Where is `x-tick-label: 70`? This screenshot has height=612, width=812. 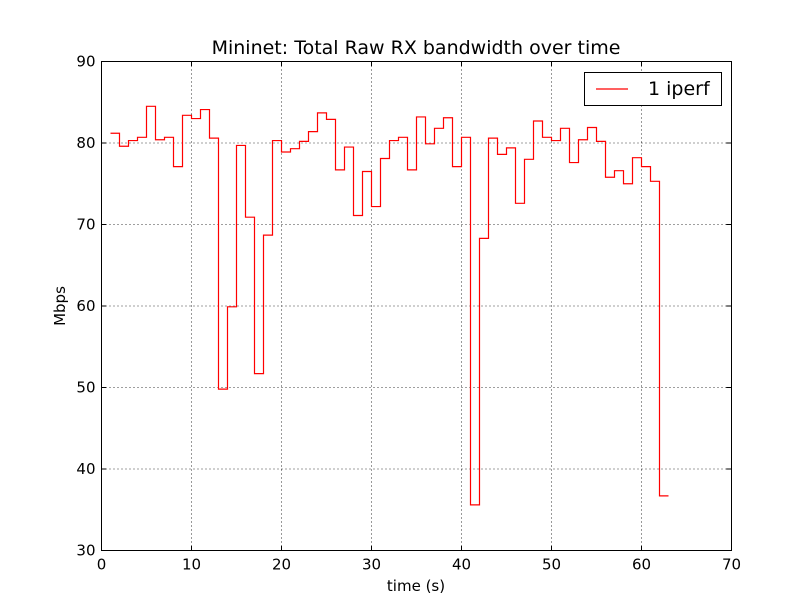 x-tick-label: 70 is located at coordinates (731, 565).